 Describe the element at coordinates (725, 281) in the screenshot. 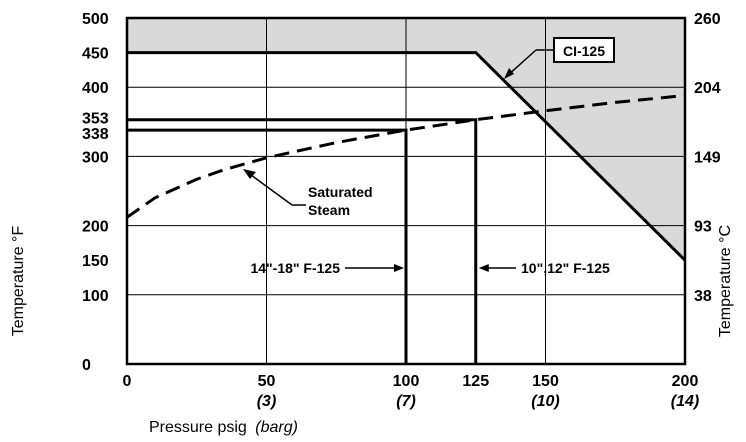

I see `y2-axis-label: Temperature °C` at that location.